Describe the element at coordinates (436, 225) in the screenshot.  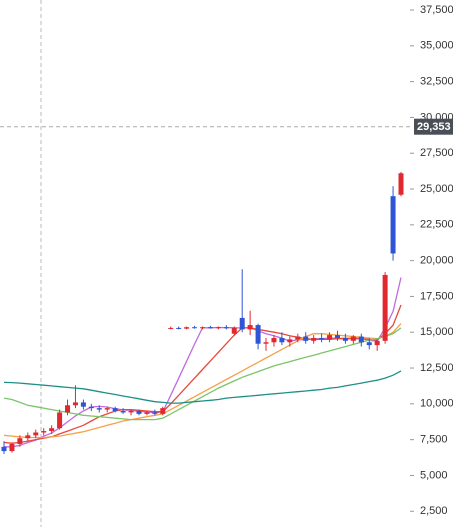
I see `y-tick-label: 22,500` at that location.